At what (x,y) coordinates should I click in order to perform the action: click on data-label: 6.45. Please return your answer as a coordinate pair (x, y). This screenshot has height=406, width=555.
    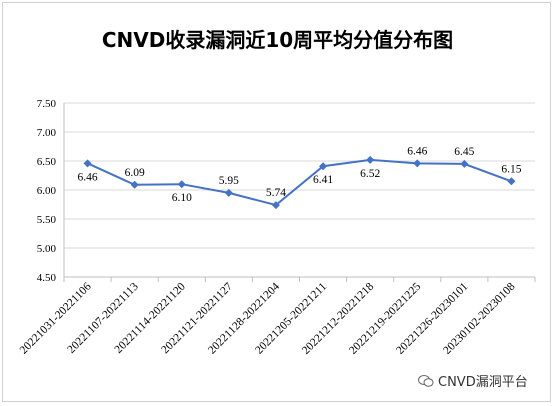
    Looking at the image, I should click on (464, 152).